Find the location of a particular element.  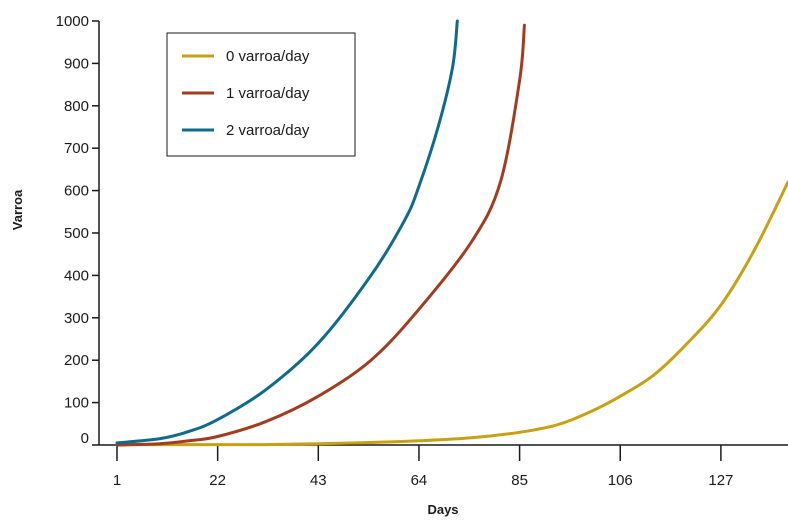

y-tick-label: 700 is located at coordinates (76, 148).